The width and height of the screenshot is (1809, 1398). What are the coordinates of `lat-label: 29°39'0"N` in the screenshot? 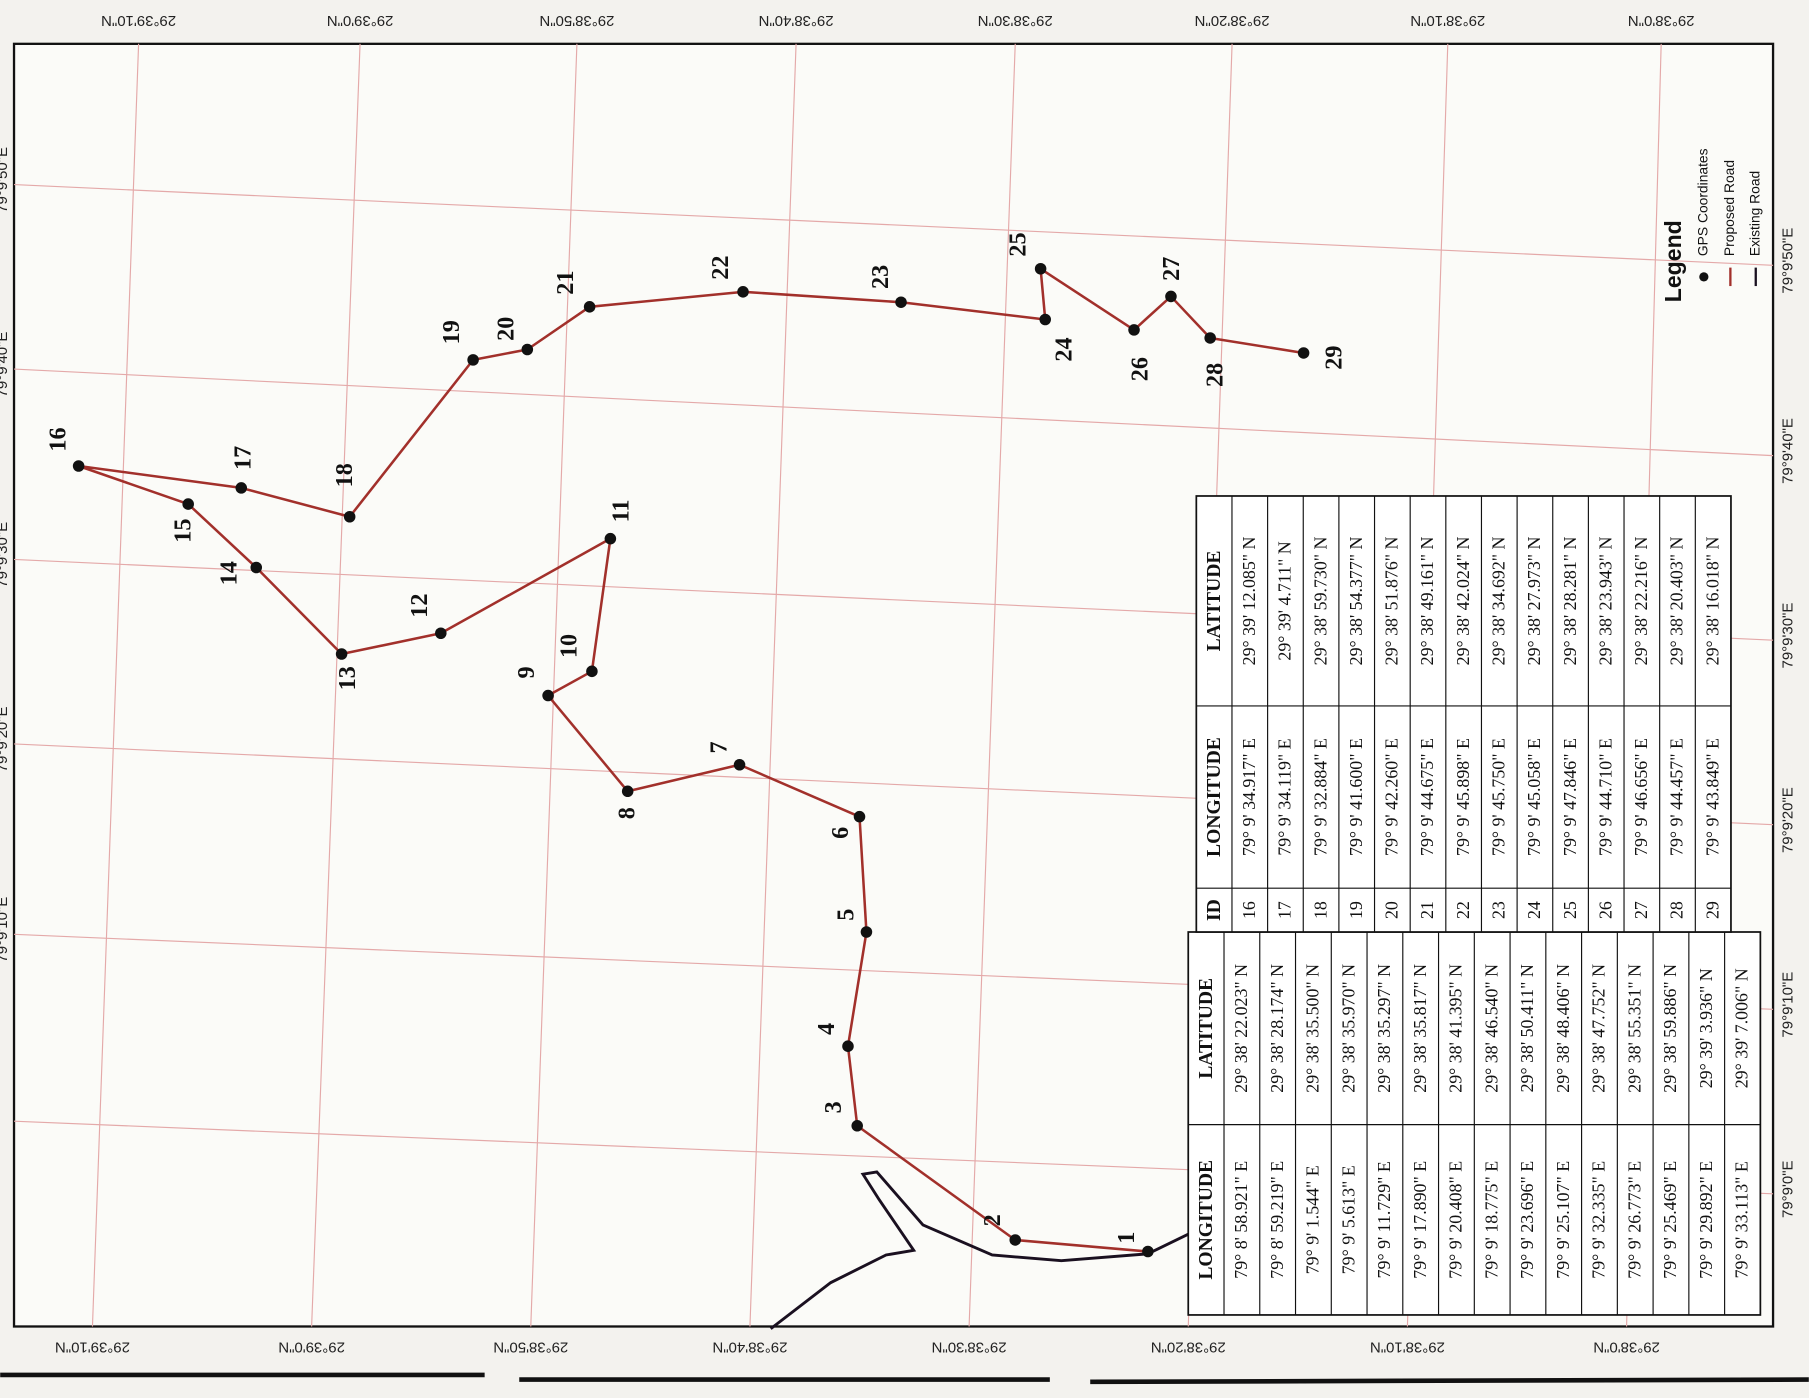 It's located at (360, 20).